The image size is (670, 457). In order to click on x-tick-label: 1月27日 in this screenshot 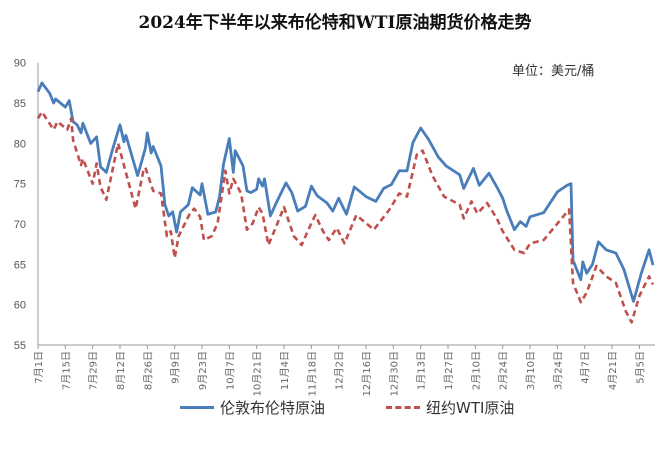, I will do `click(449, 370)`.